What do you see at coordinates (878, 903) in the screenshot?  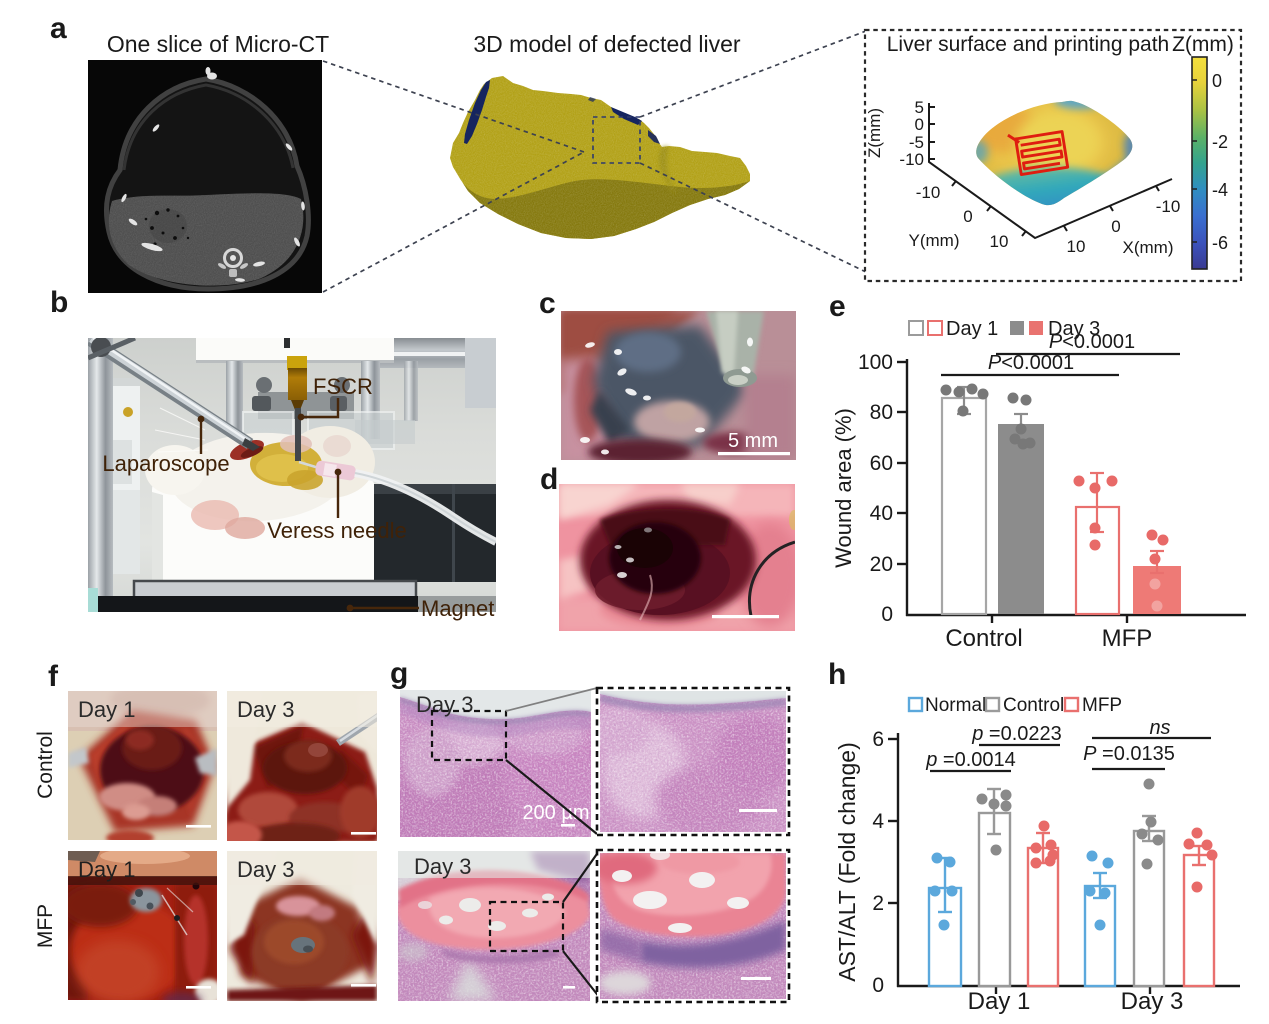 I see `svg-text: 2` at bounding box center [878, 903].